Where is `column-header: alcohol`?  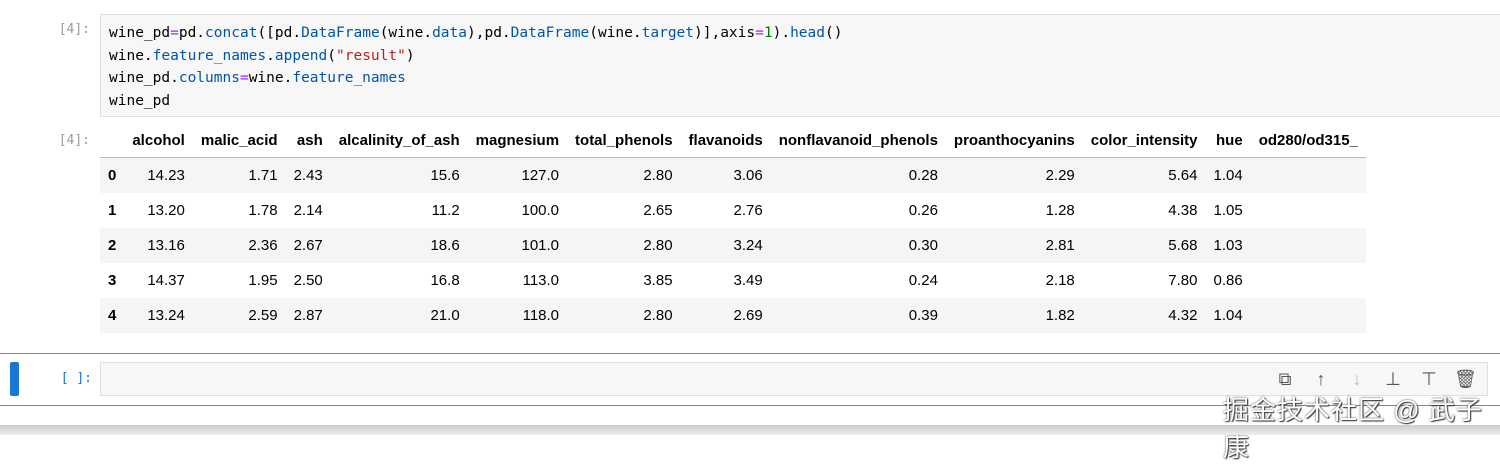
column-header: alcohol is located at coordinates (158, 141).